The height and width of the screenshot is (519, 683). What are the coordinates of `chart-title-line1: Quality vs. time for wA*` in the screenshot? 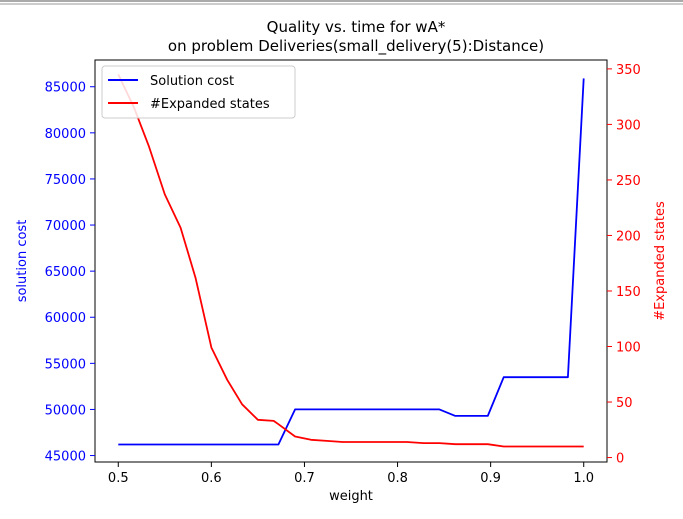 It's located at (356, 27).